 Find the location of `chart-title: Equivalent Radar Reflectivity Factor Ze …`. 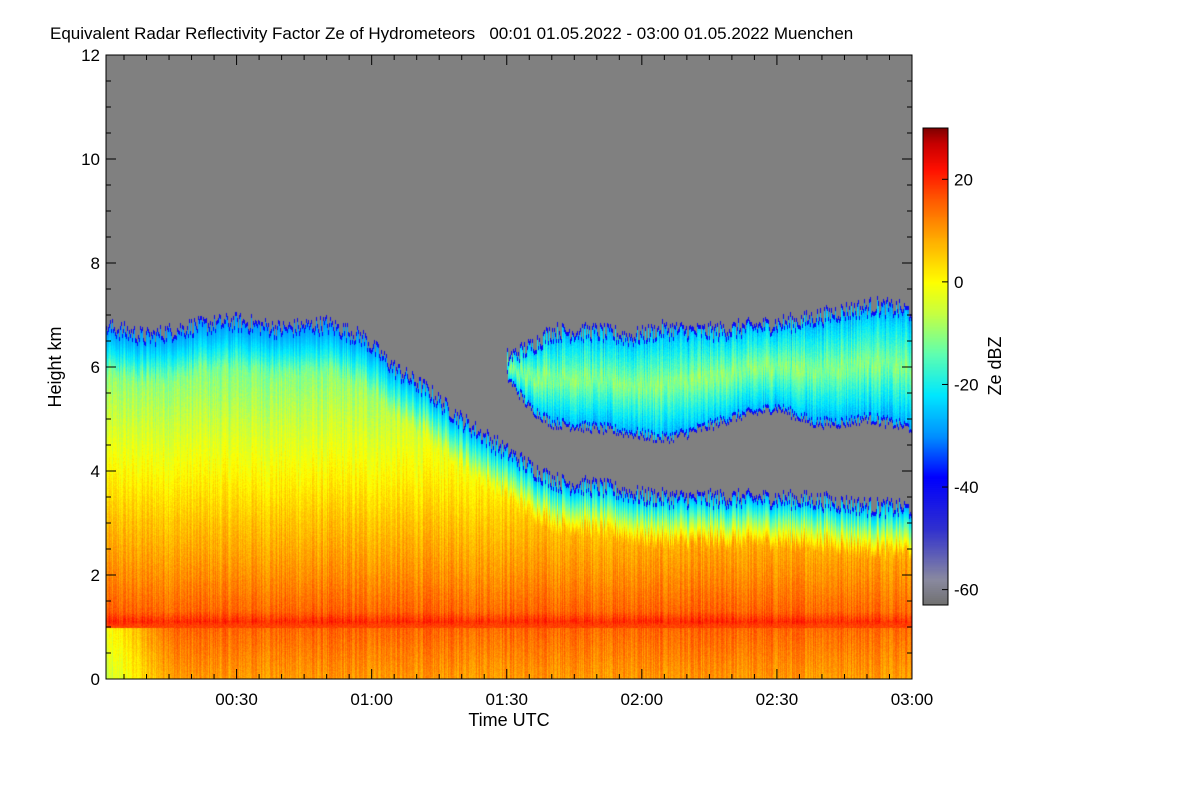

chart-title: Equivalent Radar Reflectivity Factor Ze … is located at coordinates (451, 33).